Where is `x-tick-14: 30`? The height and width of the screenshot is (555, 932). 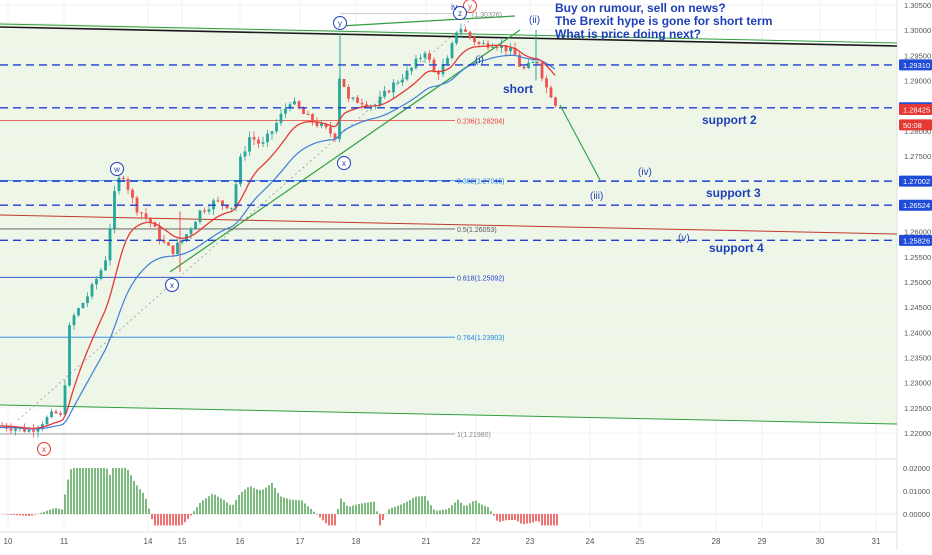 x-tick-14: 30 is located at coordinates (820, 541).